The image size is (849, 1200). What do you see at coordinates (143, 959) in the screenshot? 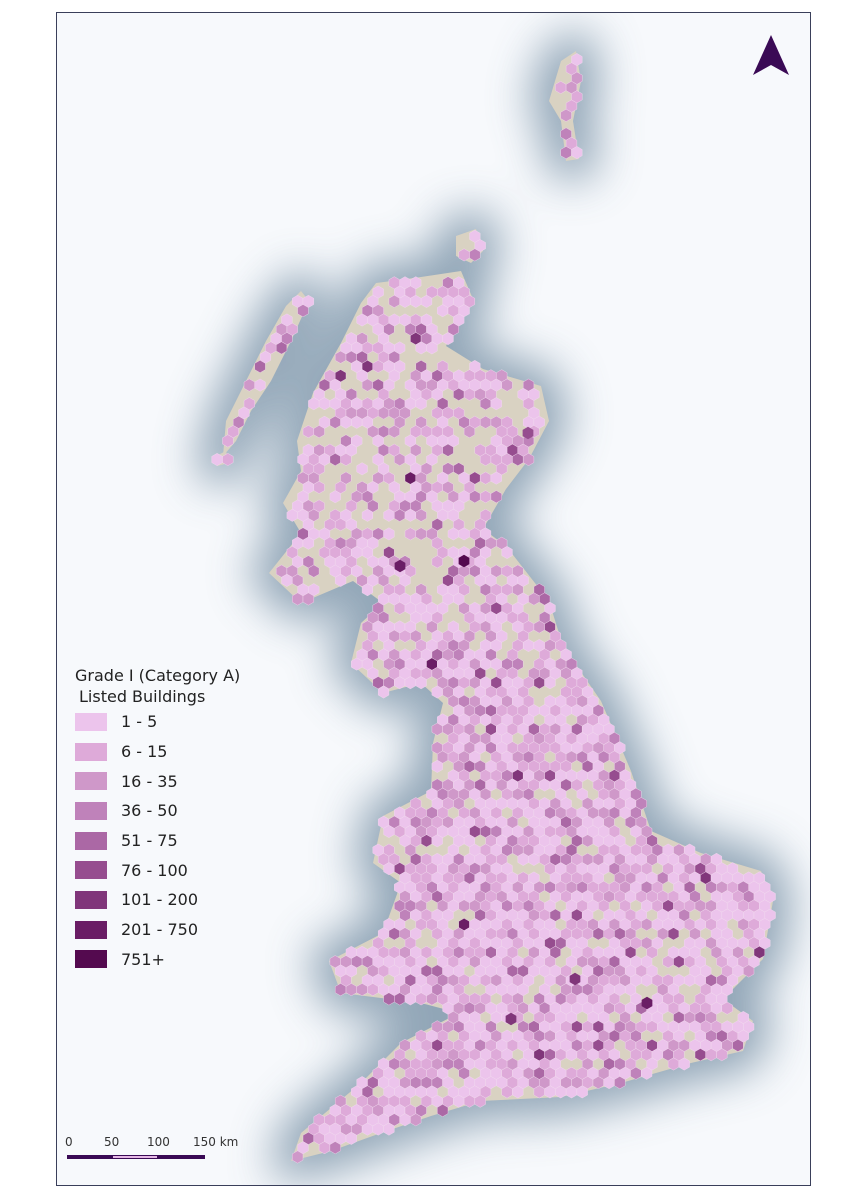
I see `legend-label: 751+` at bounding box center [143, 959].